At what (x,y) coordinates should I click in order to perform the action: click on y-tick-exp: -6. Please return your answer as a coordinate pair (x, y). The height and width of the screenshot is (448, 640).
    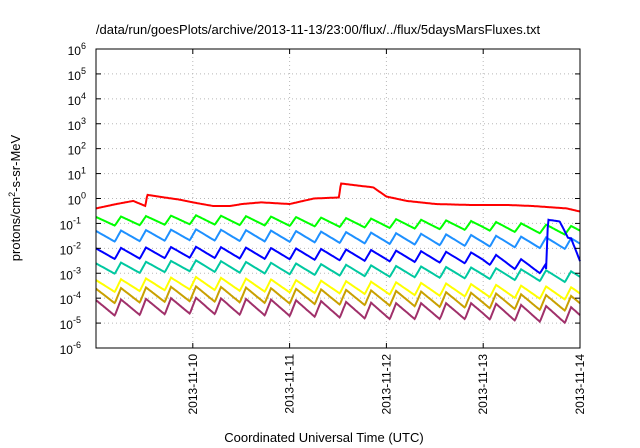
    Looking at the image, I should click on (77, 345).